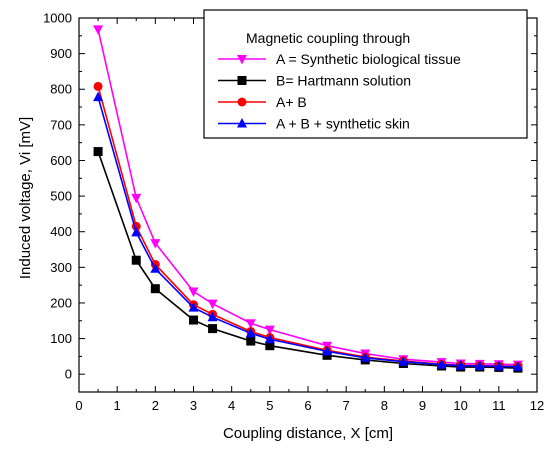  Describe the element at coordinates (231, 405) in the screenshot. I see `x-tick-label: 4` at that location.